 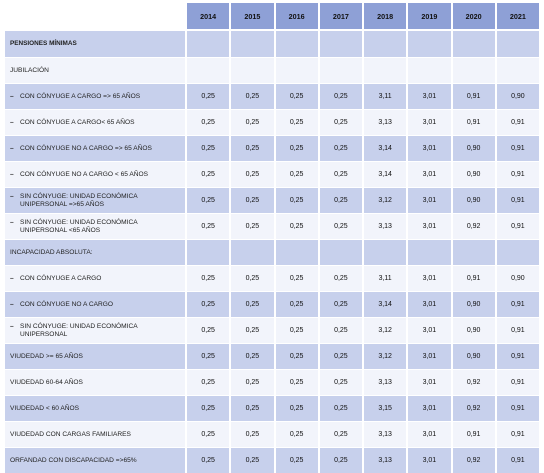 I want to click on row-label: INCAPACIDAD ABSOLUTA:, so click(x=51, y=252).